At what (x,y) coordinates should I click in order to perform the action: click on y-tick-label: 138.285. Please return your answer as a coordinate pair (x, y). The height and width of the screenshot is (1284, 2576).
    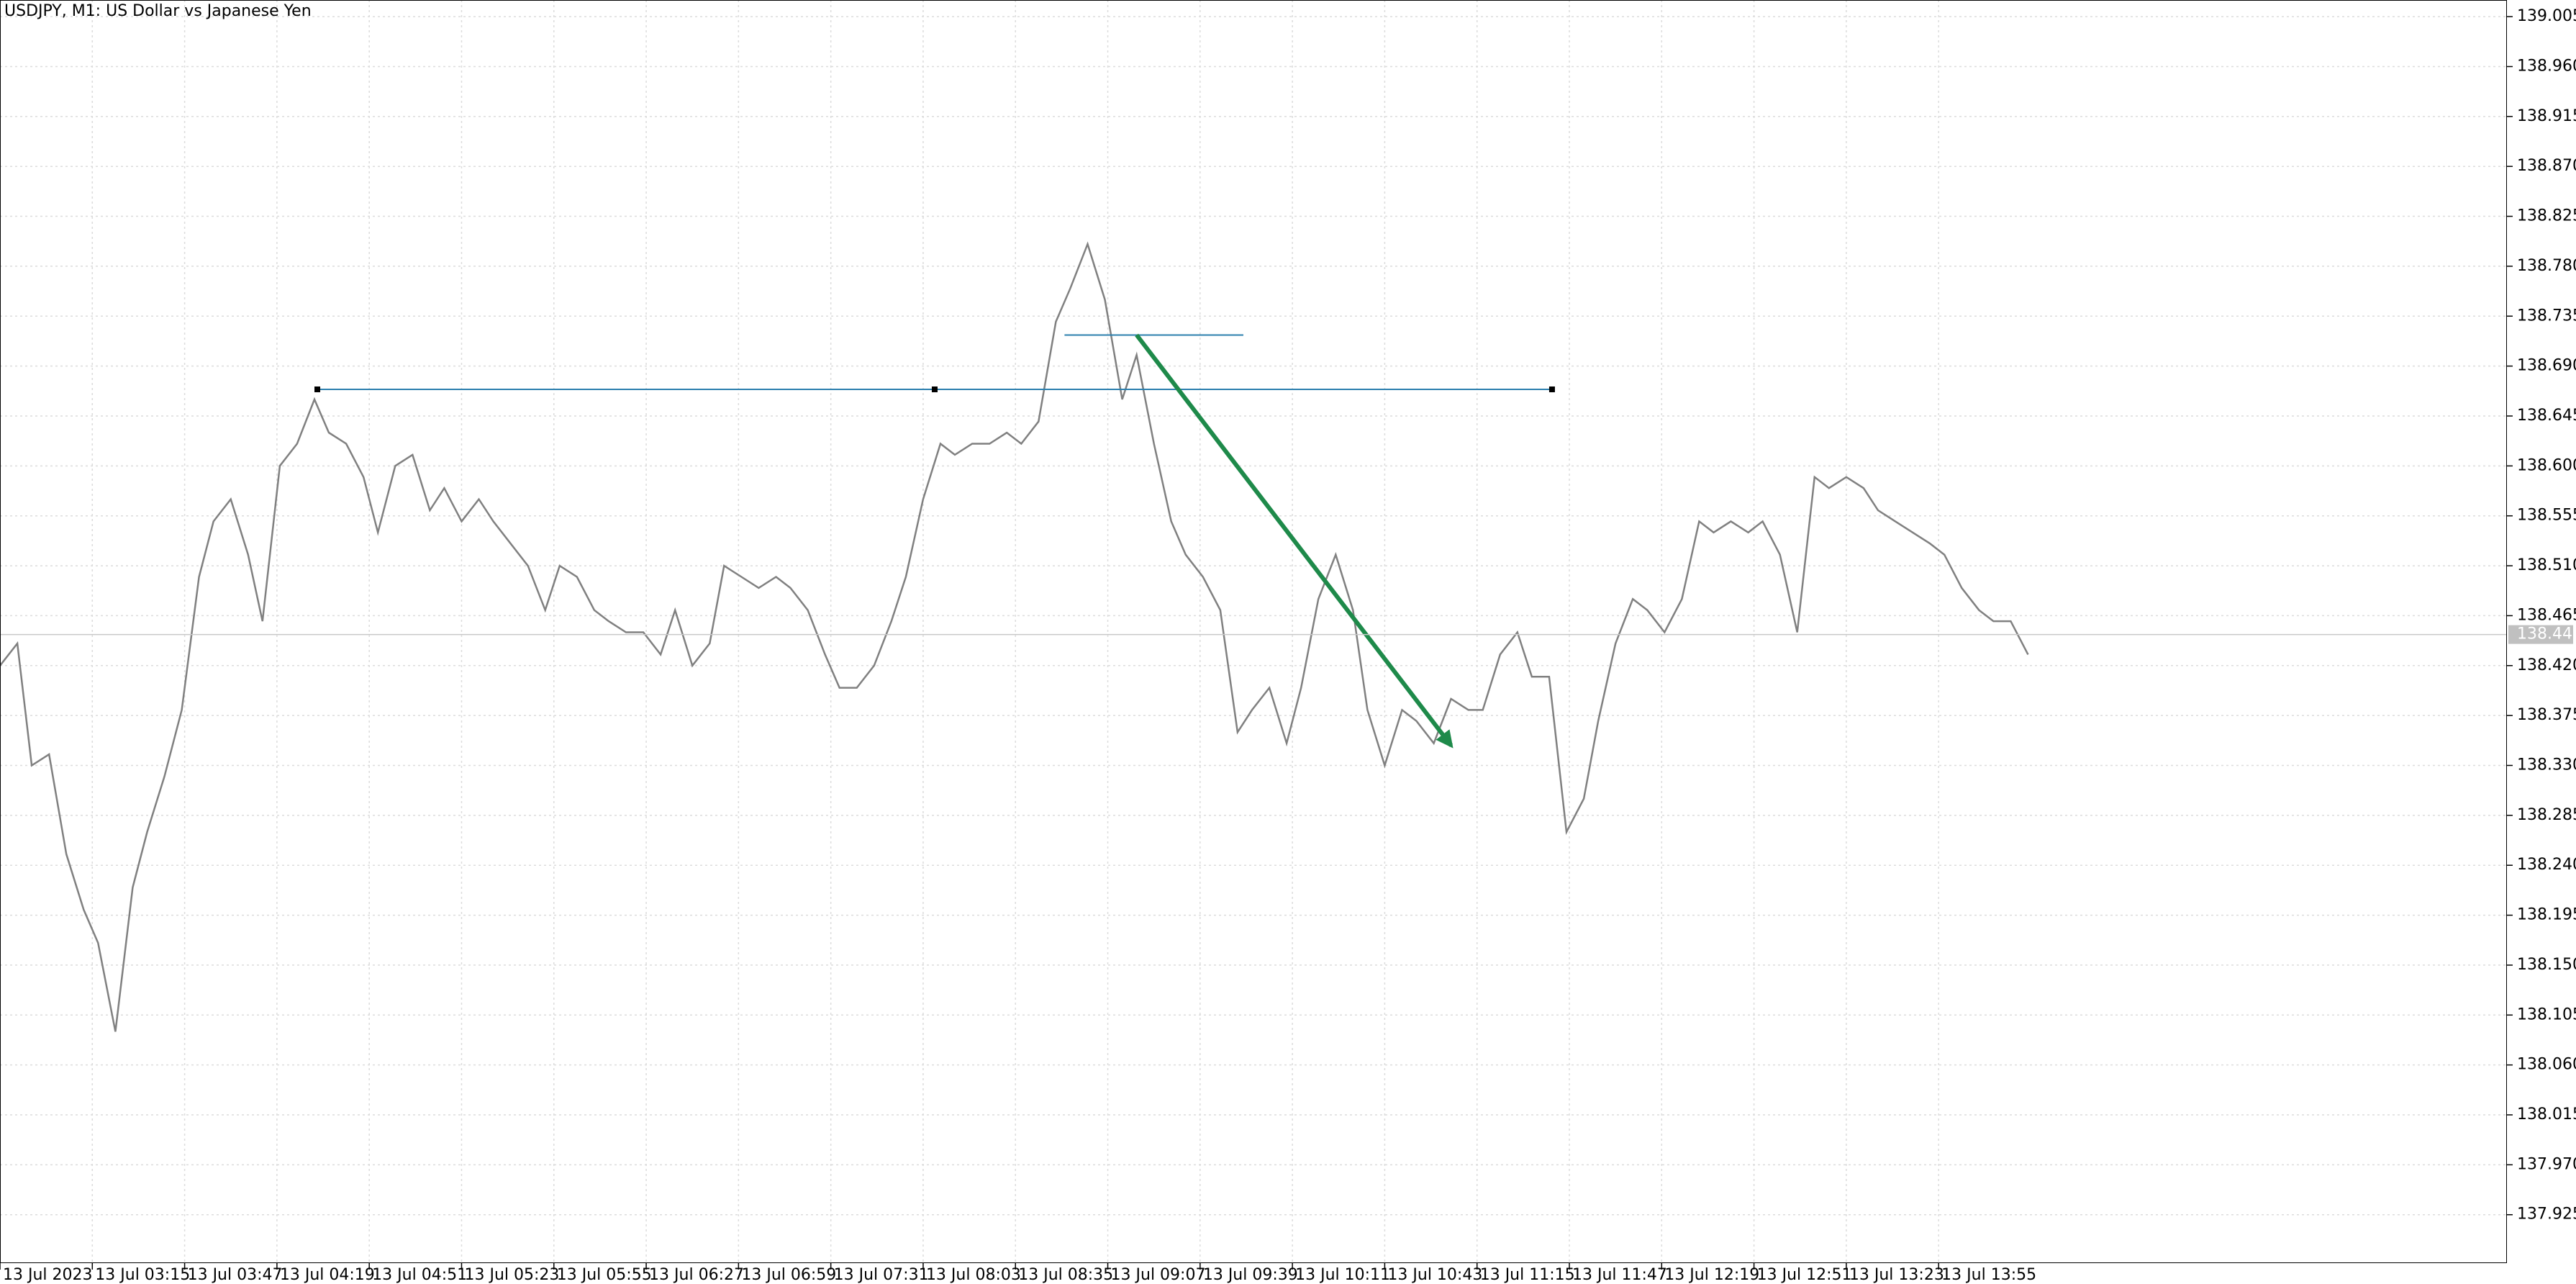
    Looking at the image, I should click on (2546, 815).